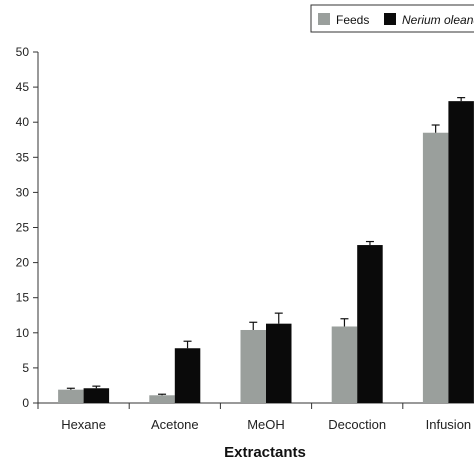 The image size is (474, 474). I want to click on y-tick-label: 30, so click(23, 192).